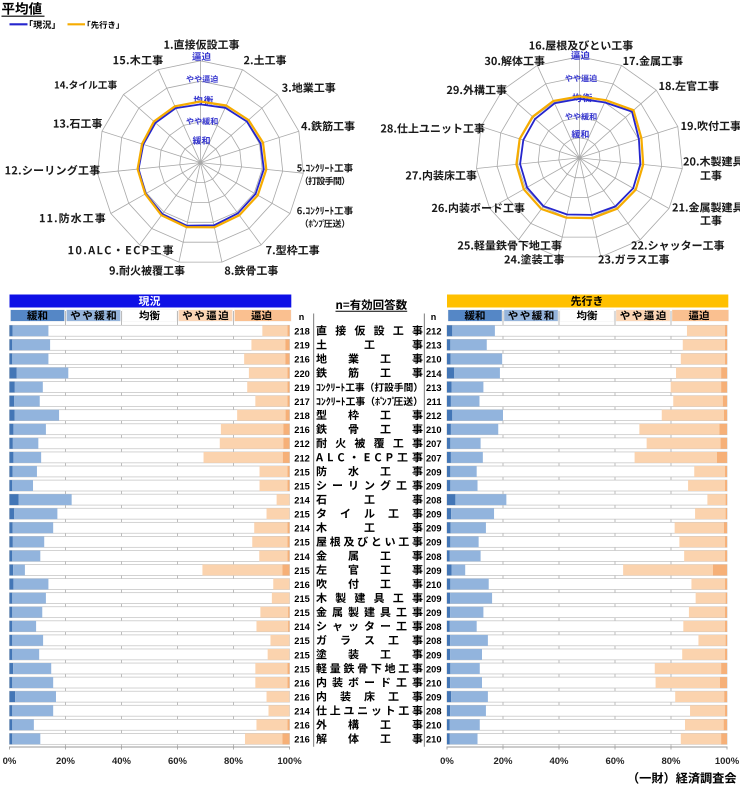 The image size is (740, 800). Describe the element at coordinates (302, 374) in the screenshot. I see `svg-text: 220` at that location.